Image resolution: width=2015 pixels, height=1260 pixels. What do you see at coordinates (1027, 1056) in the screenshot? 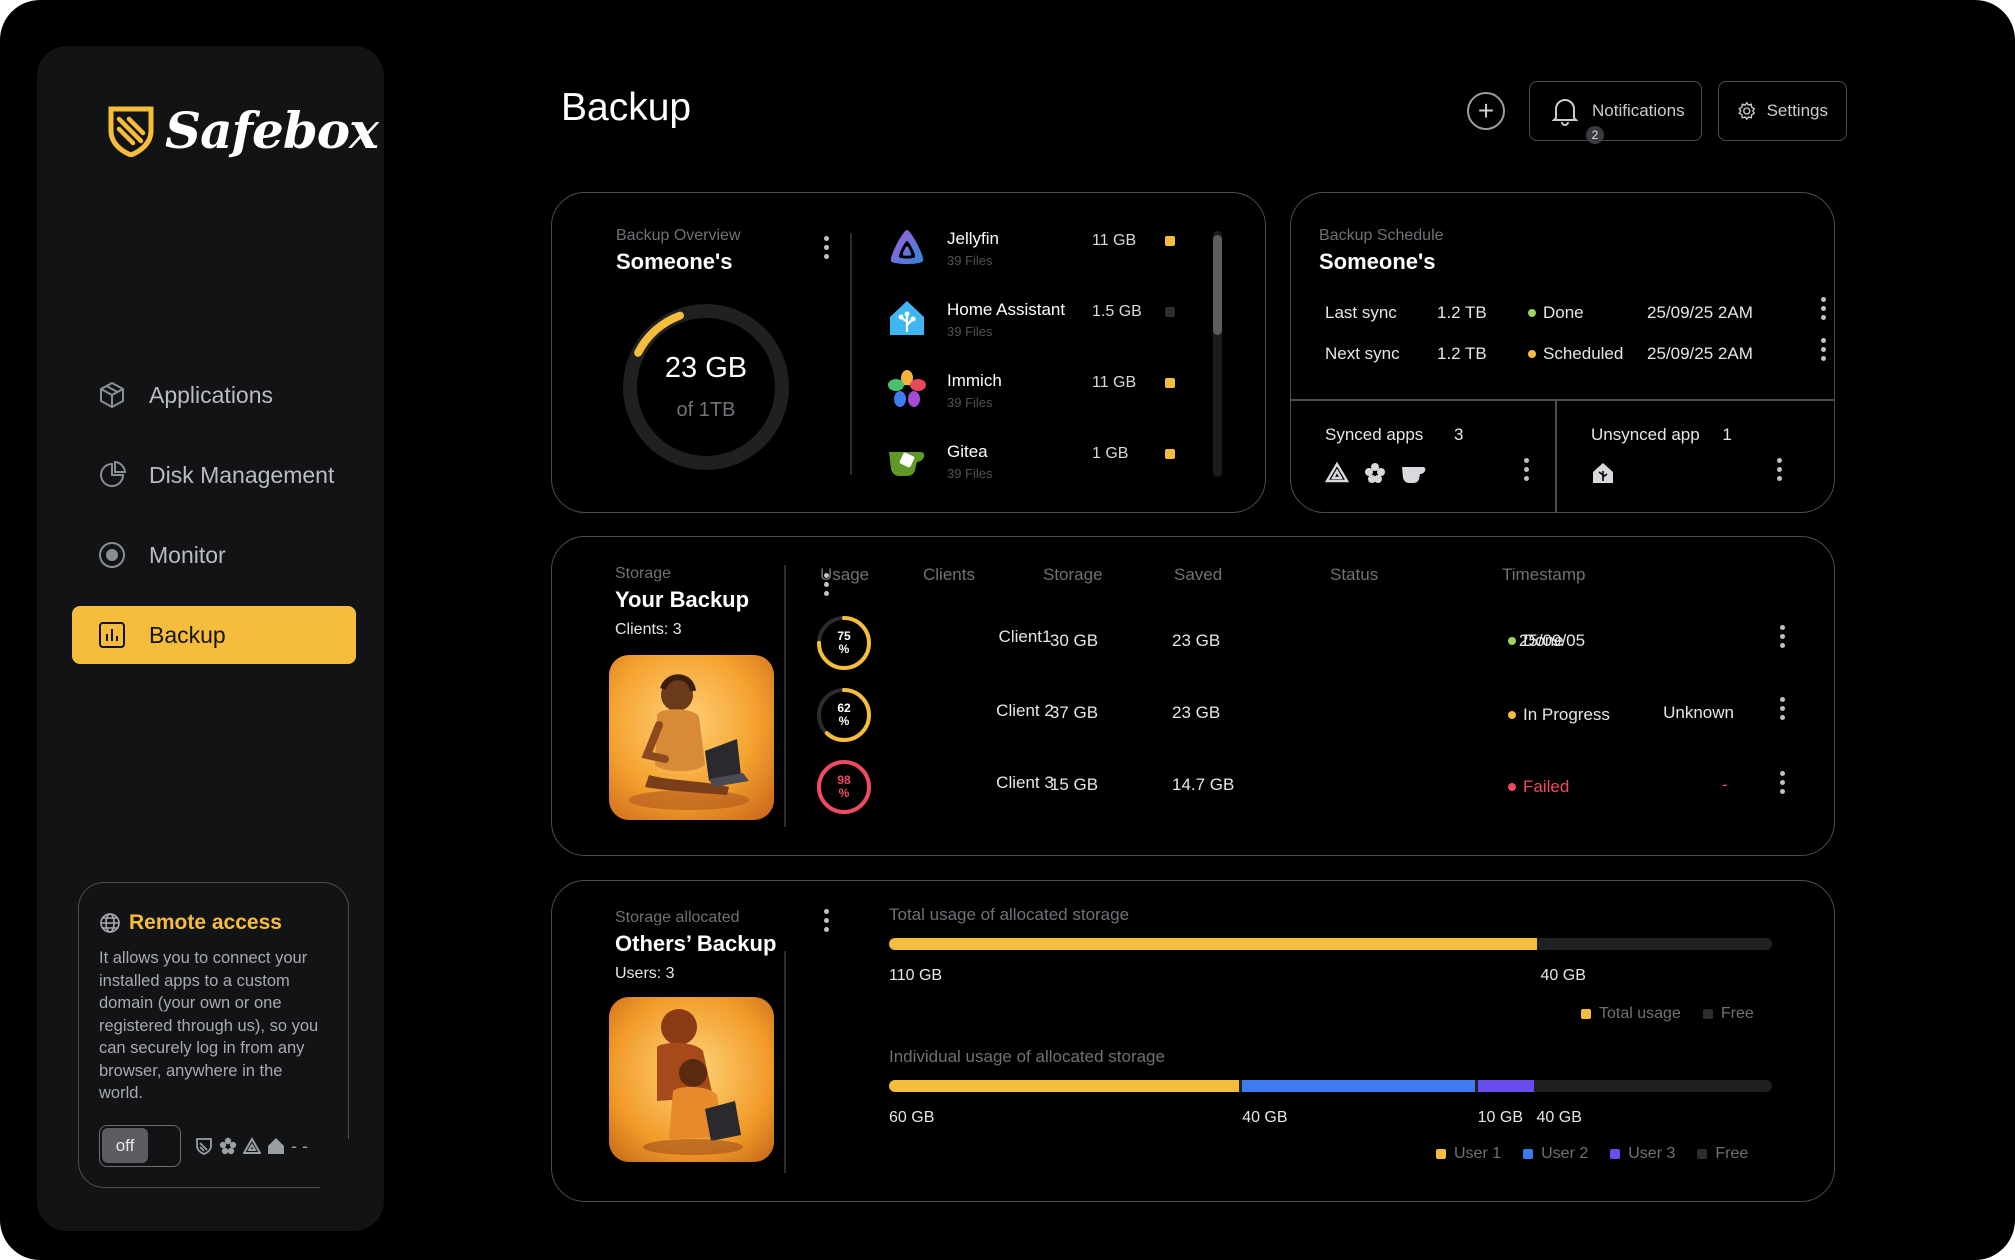
I see `individual-usage-label: Individual usage of allocated storage` at bounding box center [1027, 1056].